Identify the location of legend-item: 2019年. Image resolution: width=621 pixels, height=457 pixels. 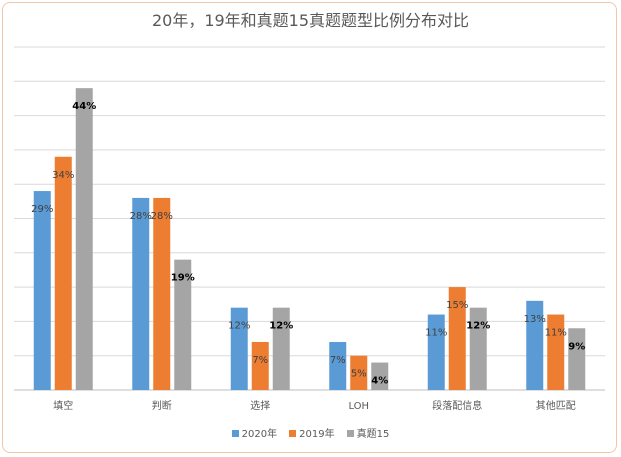
(312, 432).